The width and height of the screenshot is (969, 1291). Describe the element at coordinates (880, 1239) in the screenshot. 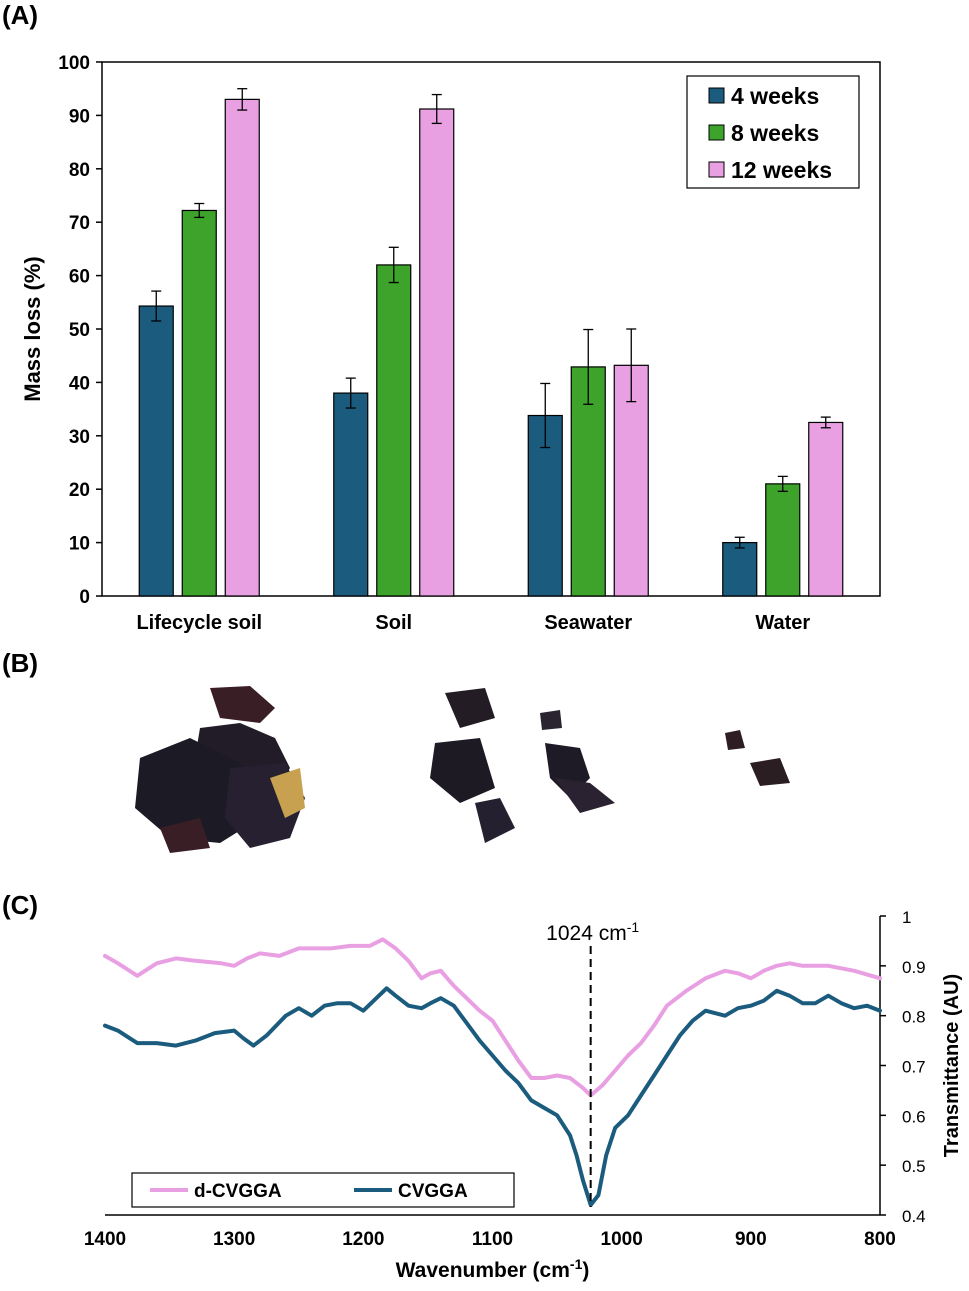

I see `x-tick-label: 800` at that location.